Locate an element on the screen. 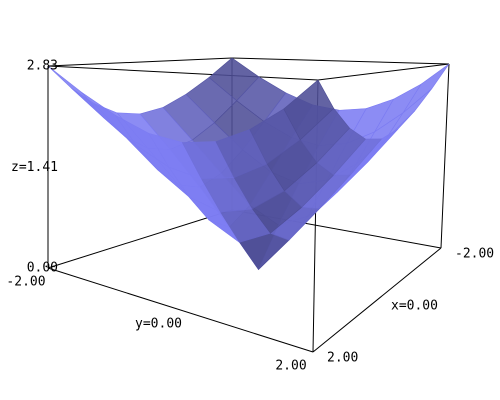 This screenshot has height=400, width=500. y-tick-label: y=0.00 is located at coordinates (158, 324).